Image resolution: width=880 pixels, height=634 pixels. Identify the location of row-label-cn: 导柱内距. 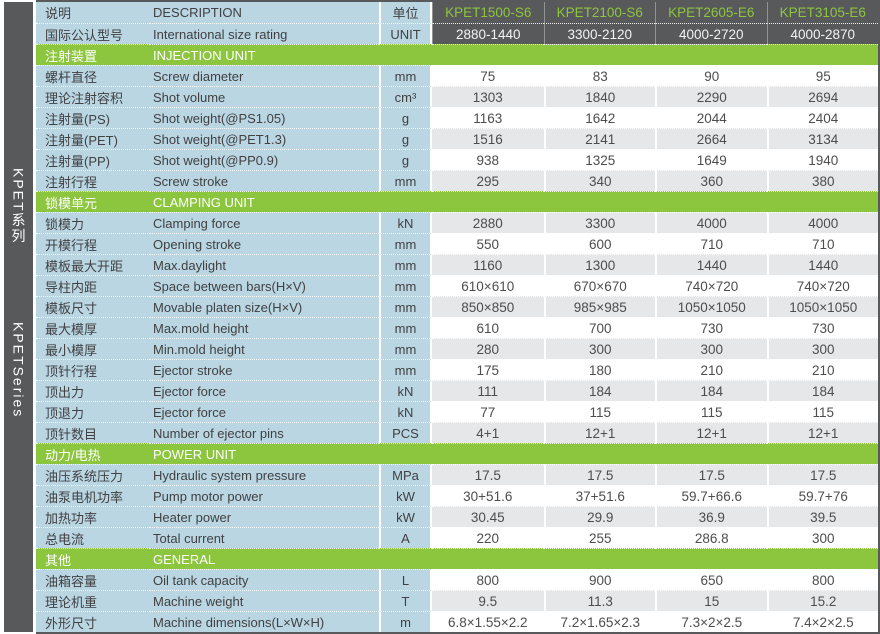
(93, 285).